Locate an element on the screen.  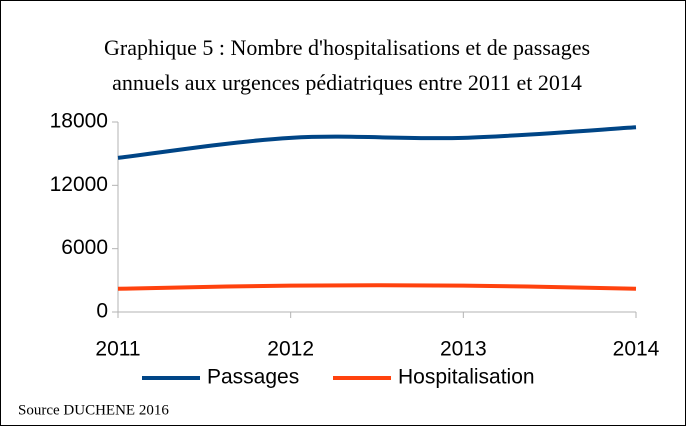
legend-label: Hospitalisation is located at coordinates (466, 377).